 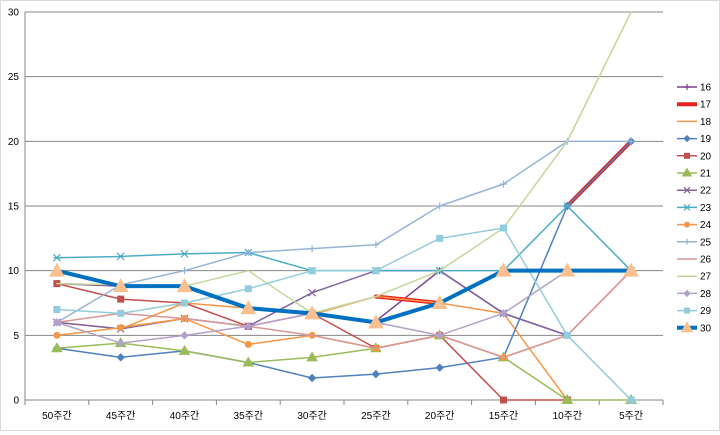 I want to click on legend-item-20: 20, so click(x=694, y=156).